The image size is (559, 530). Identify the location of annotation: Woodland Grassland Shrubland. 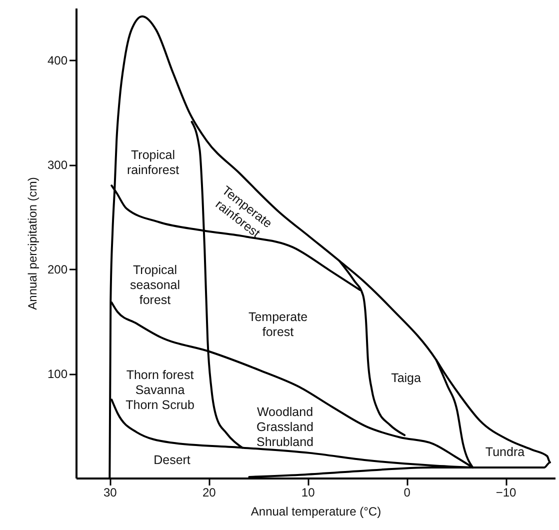
(285, 427).